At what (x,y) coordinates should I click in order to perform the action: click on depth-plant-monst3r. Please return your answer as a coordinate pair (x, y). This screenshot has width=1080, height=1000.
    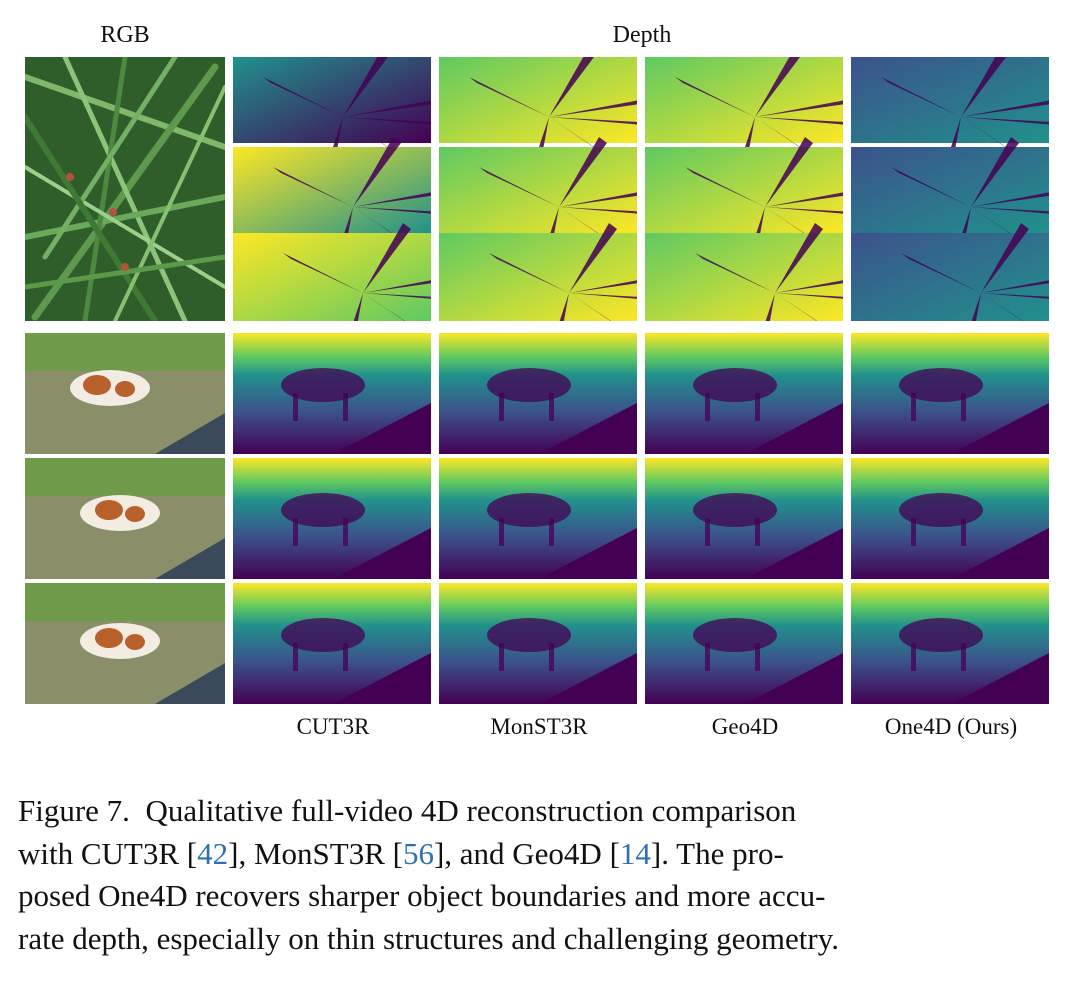
    Looking at the image, I should click on (538, 189).